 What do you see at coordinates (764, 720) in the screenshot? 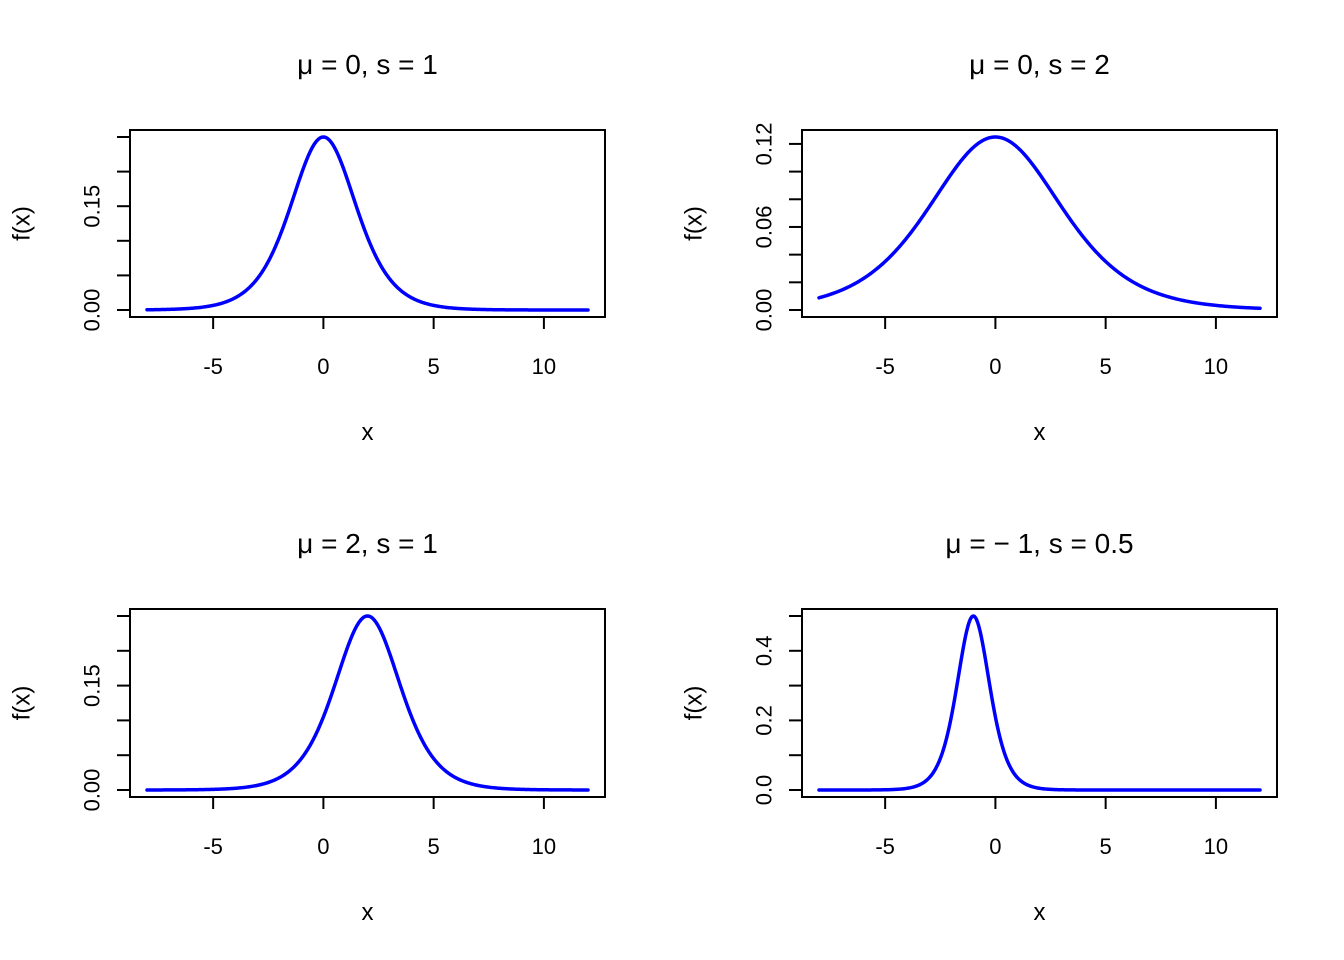
I see `y-tick-label: 0.2` at bounding box center [764, 720].